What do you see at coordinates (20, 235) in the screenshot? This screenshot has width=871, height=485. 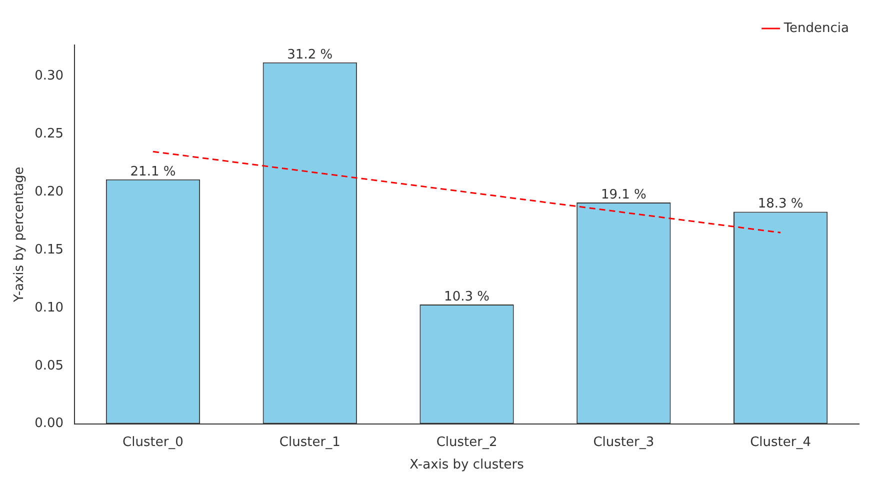 I see `y-axis-title: Y-axis by percentage` at bounding box center [20, 235].